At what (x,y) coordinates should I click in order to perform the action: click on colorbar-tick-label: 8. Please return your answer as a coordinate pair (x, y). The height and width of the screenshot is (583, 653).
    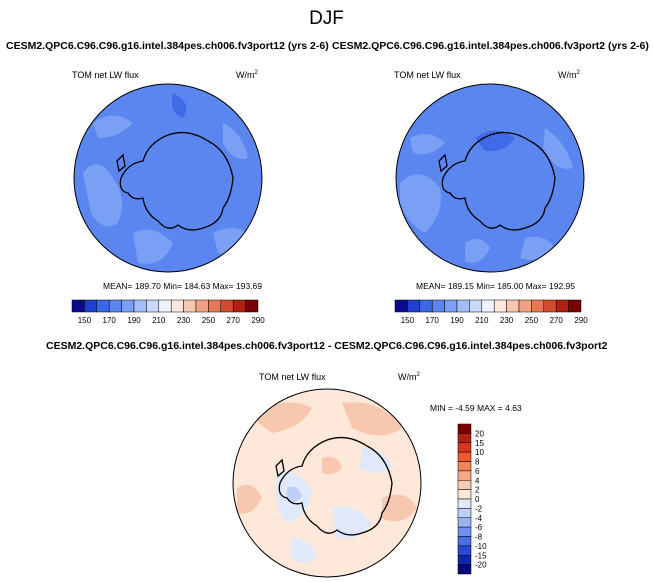
    Looking at the image, I should click on (477, 462).